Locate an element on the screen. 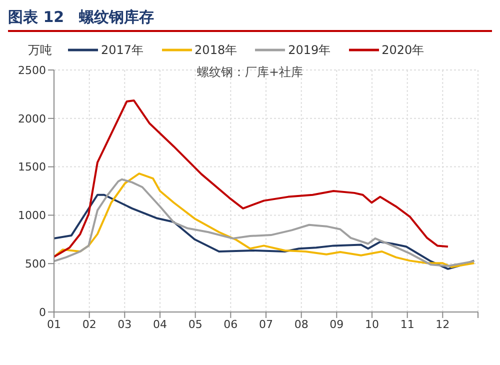 The image size is (500, 365). y-tick-label: 2000 is located at coordinates (32, 119).